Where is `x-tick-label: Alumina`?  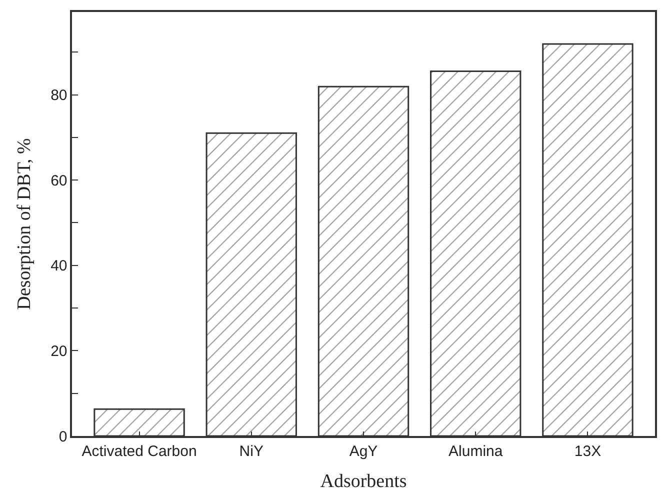 x-tick-label: Alumina is located at coordinates (476, 451).